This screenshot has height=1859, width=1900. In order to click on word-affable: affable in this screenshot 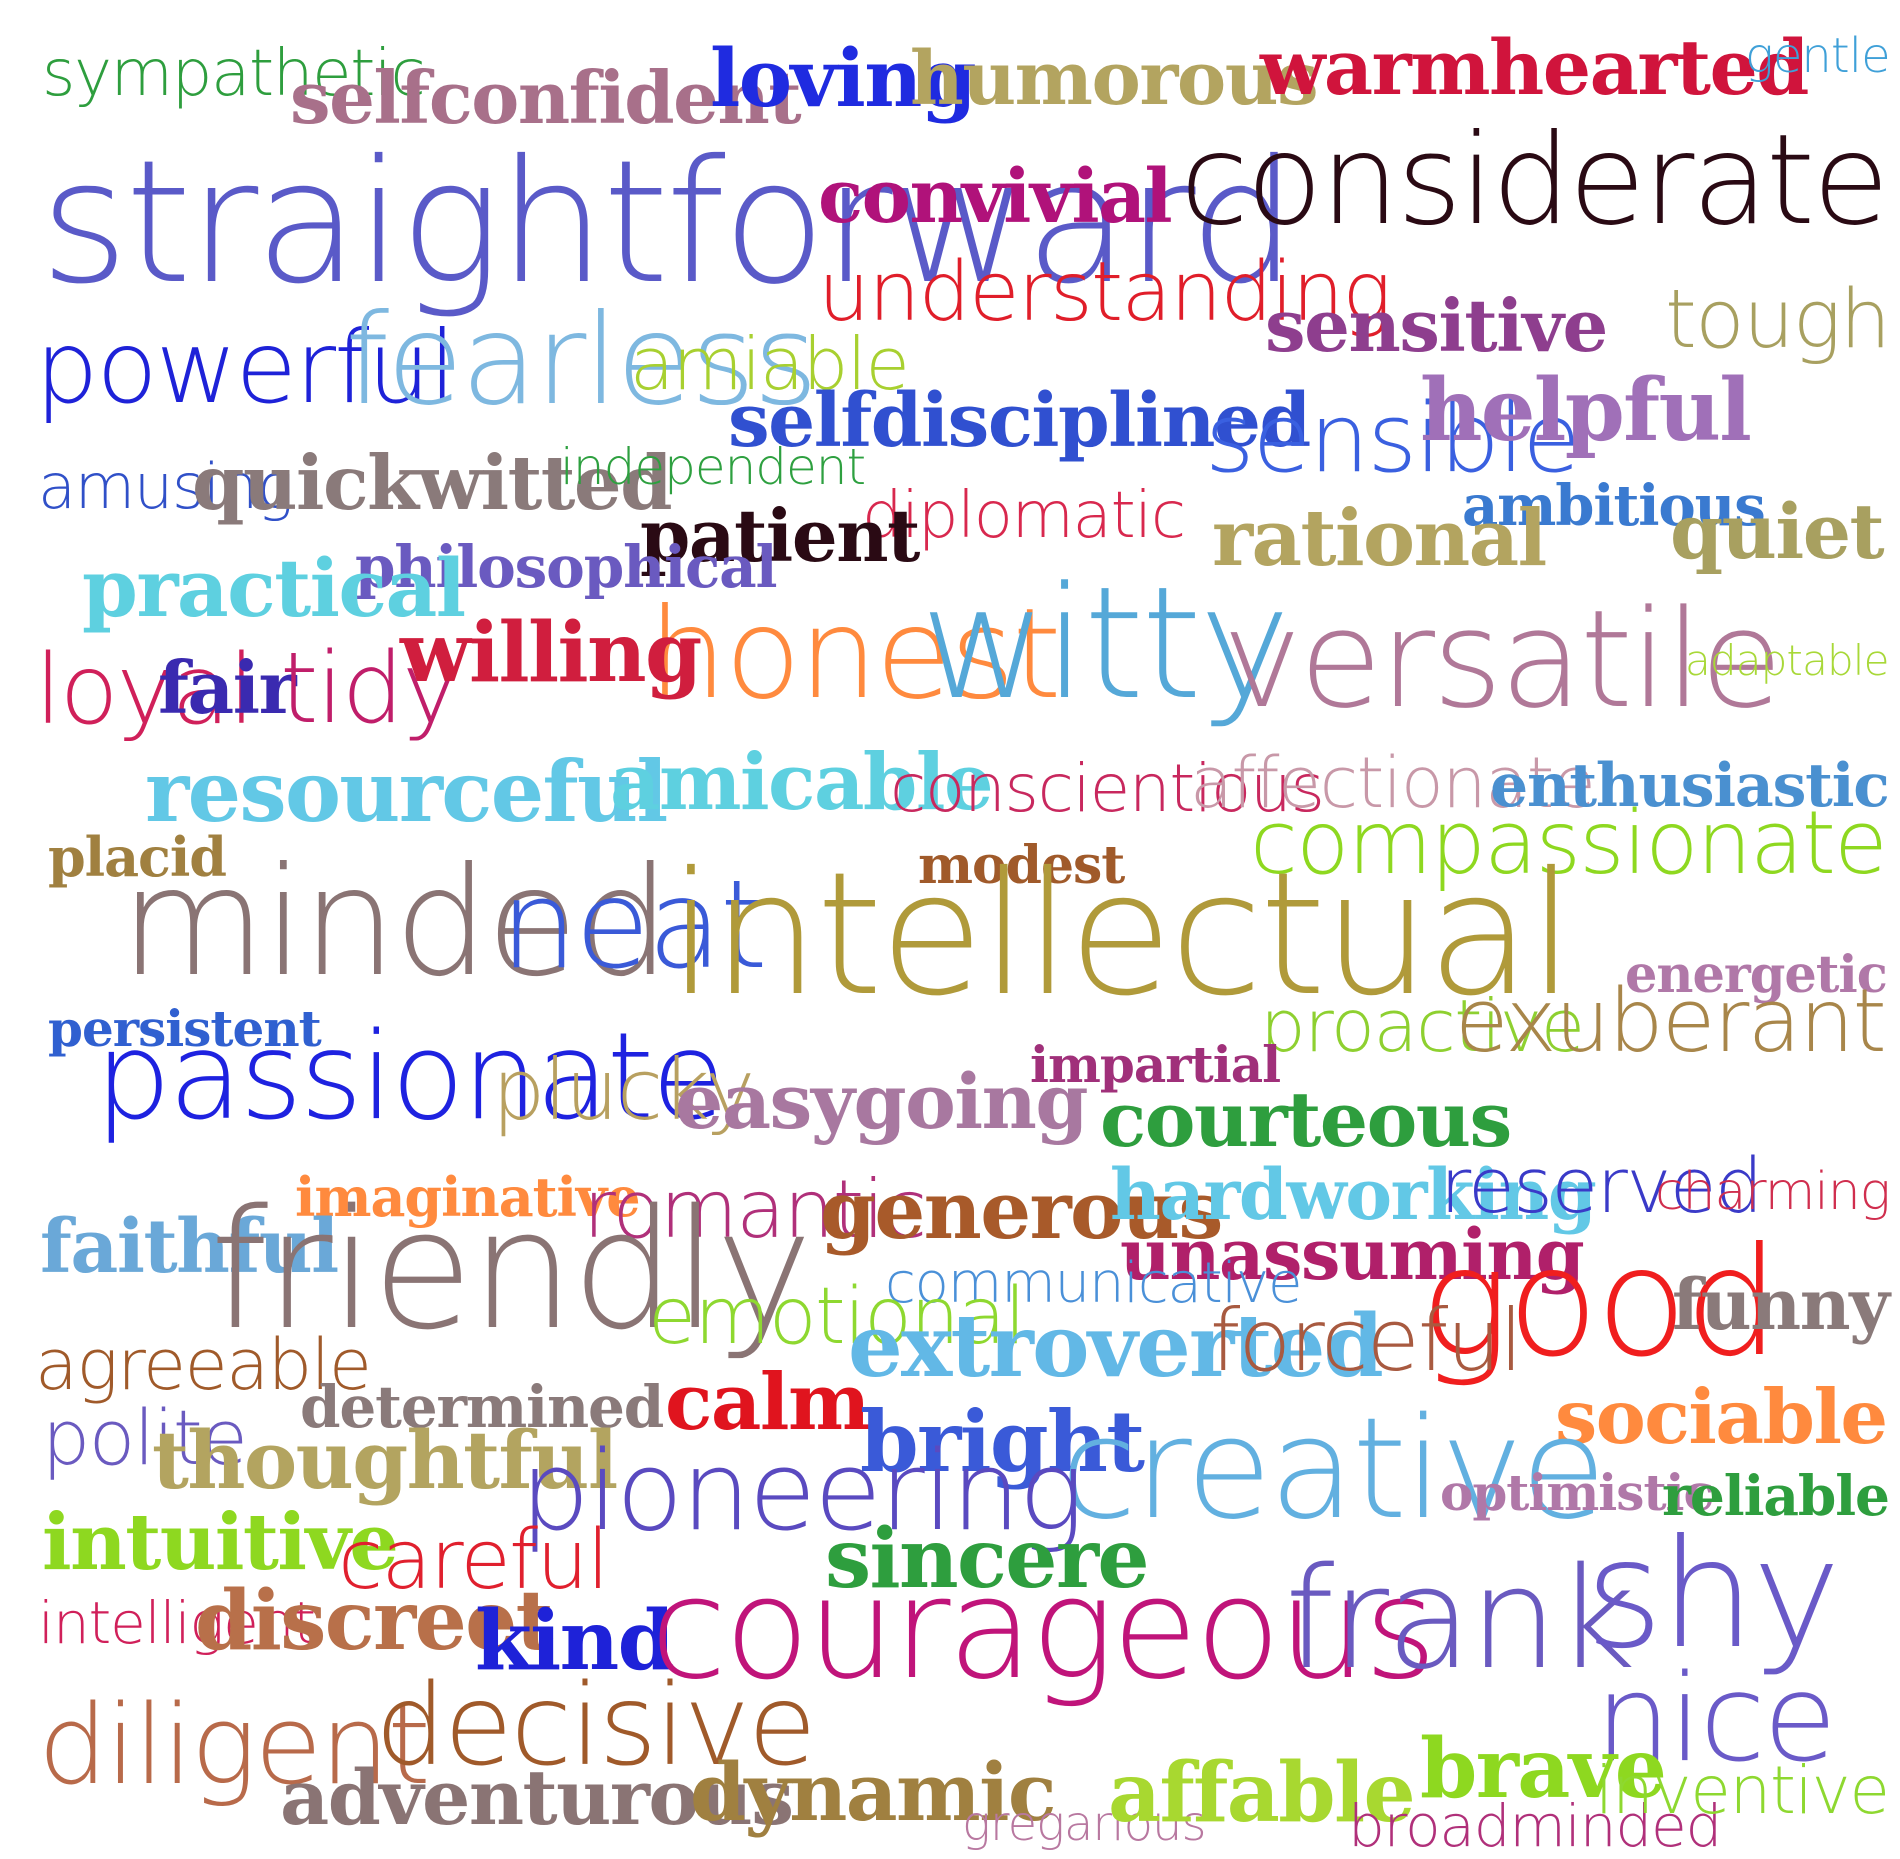, I will do `click(1262, 1793)`.